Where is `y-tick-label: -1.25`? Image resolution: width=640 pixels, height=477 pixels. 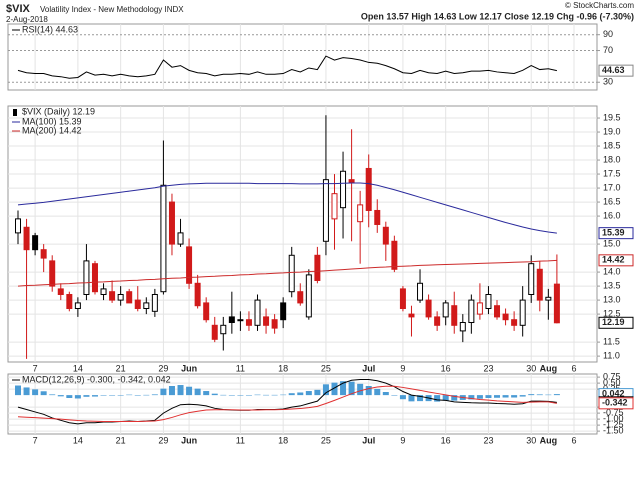 y-tick-label: -1.25 is located at coordinates (613, 424).